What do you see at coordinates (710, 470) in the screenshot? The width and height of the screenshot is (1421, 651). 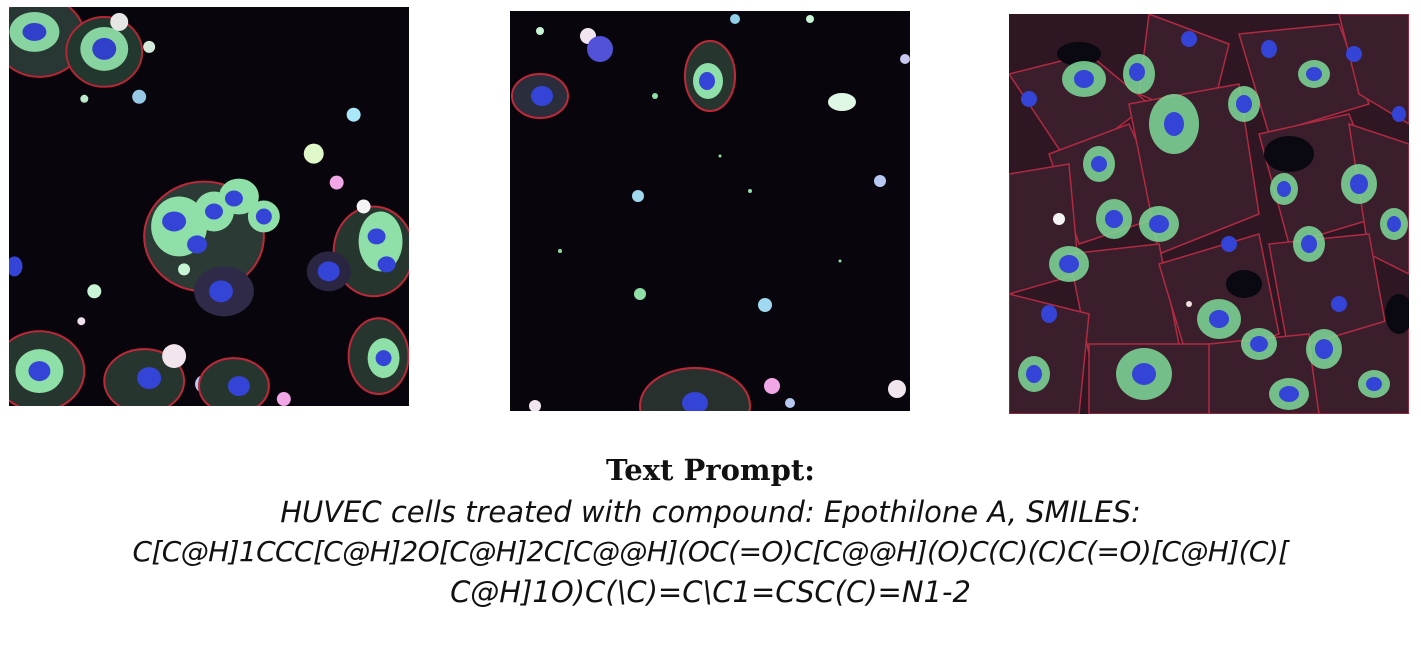 I see `caption-heading: Text Prompt:` at bounding box center [710, 470].